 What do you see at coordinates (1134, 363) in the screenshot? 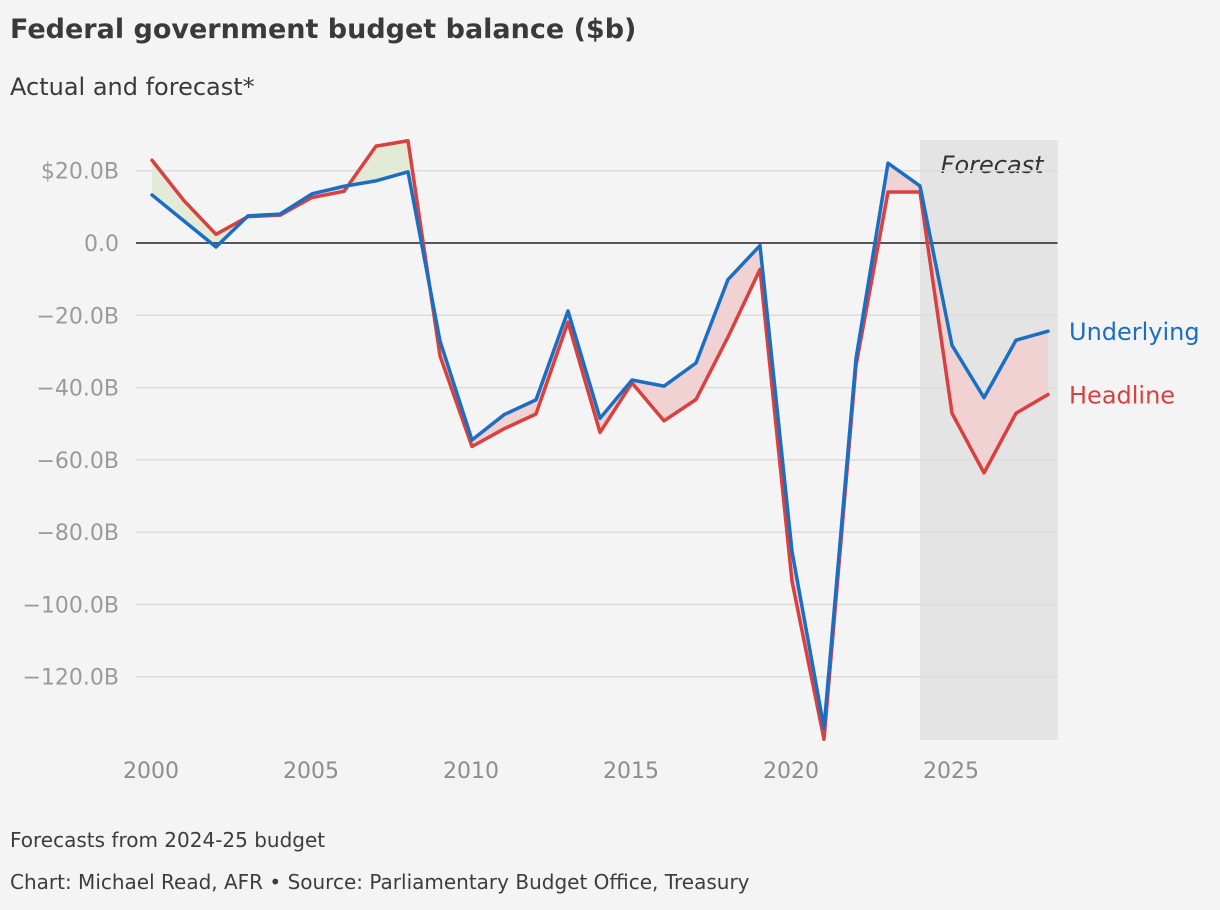
I see `series-labels: Underlying Headline` at bounding box center [1134, 363].